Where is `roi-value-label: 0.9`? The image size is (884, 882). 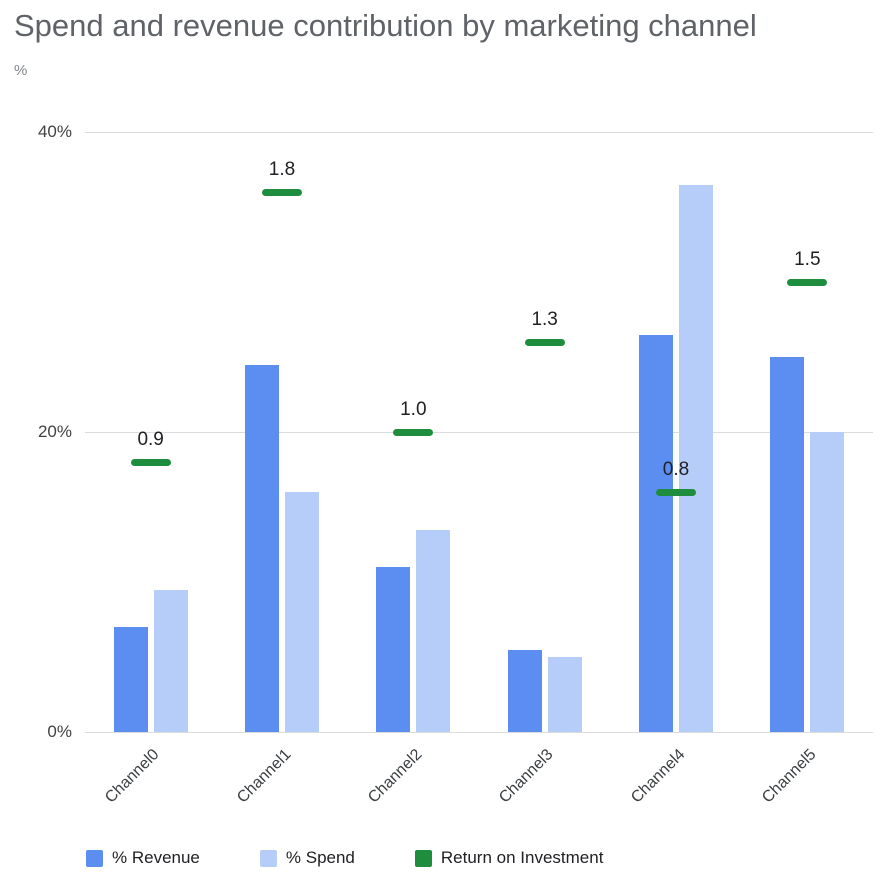 roi-value-label: 0.9 is located at coordinates (150, 439).